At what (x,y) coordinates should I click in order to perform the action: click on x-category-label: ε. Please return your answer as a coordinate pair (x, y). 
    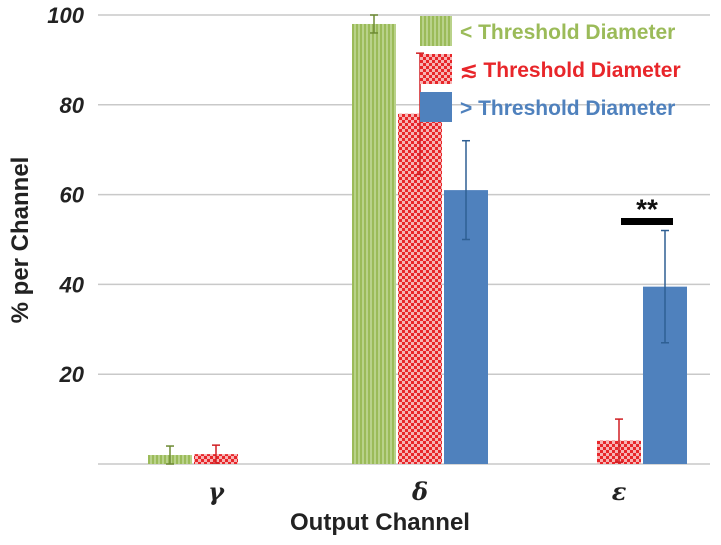
    Looking at the image, I should click on (619, 491).